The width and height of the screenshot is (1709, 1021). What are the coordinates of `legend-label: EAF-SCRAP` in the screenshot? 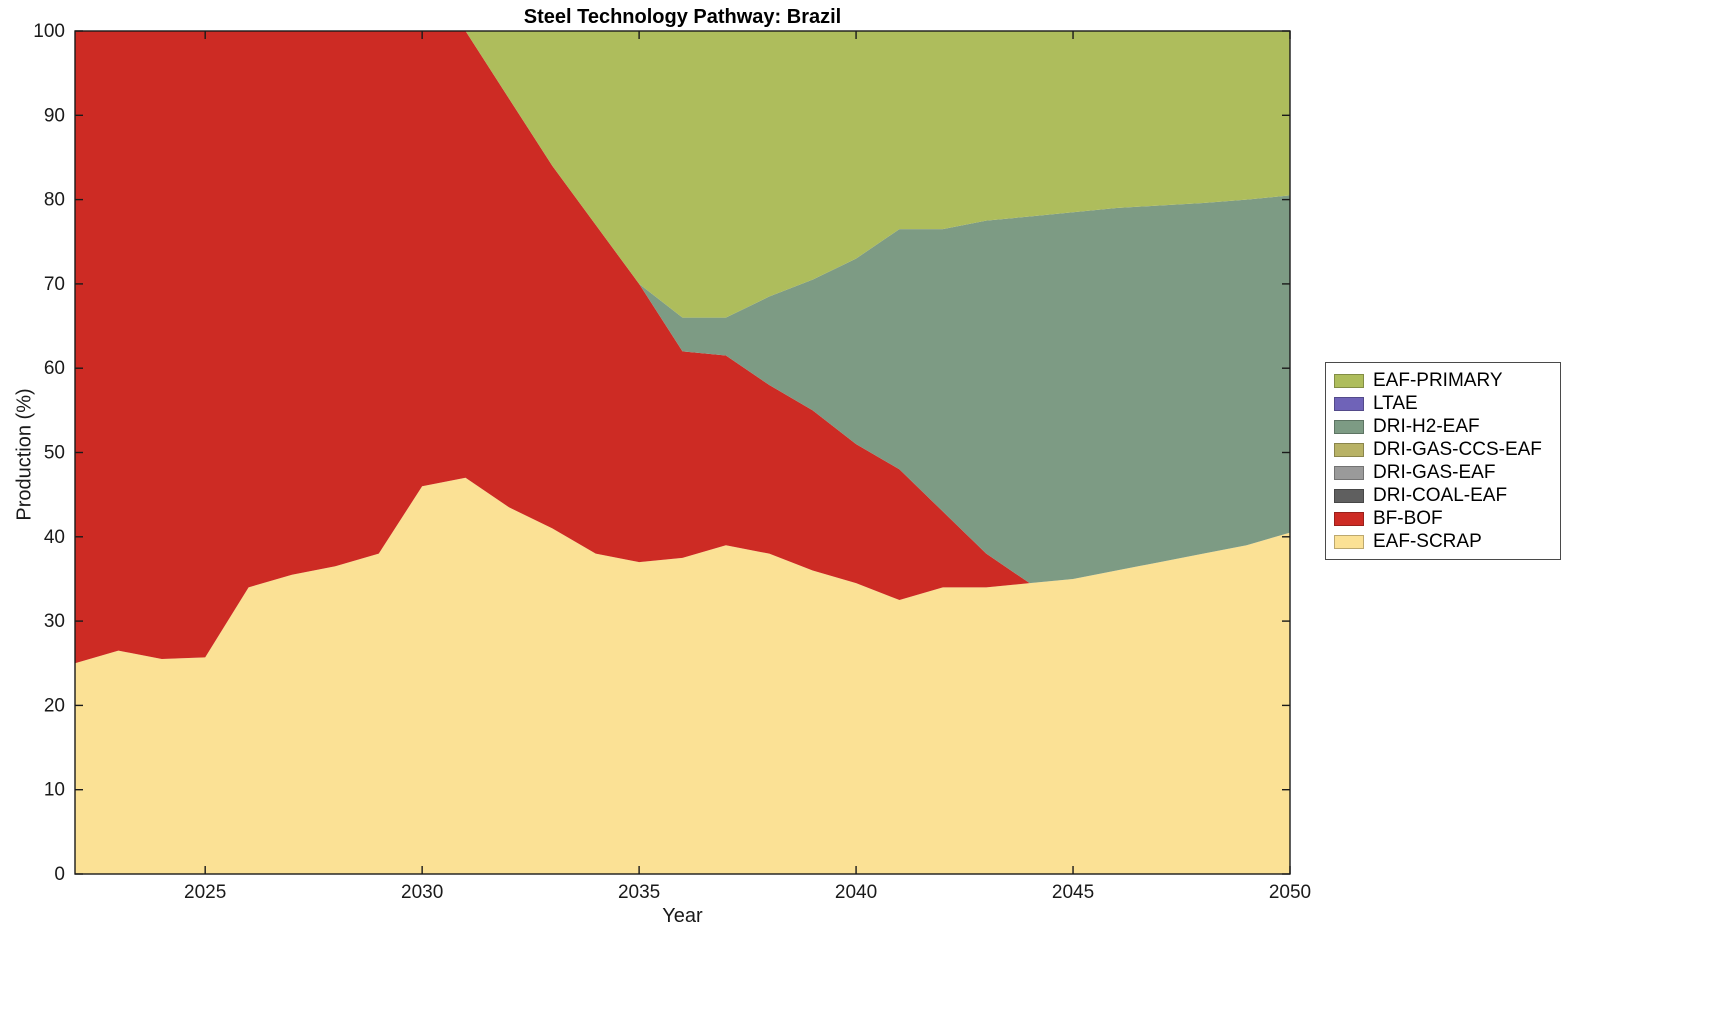 It's located at (1427, 541).